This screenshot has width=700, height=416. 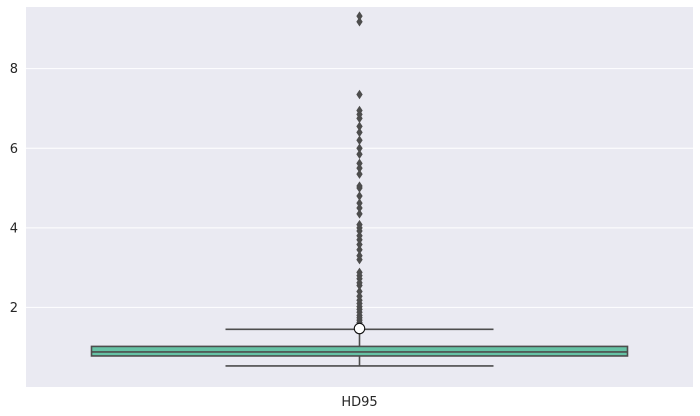 What do you see at coordinates (14, 69) in the screenshot?
I see `y-tick-label: 8` at bounding box center [14, 69].